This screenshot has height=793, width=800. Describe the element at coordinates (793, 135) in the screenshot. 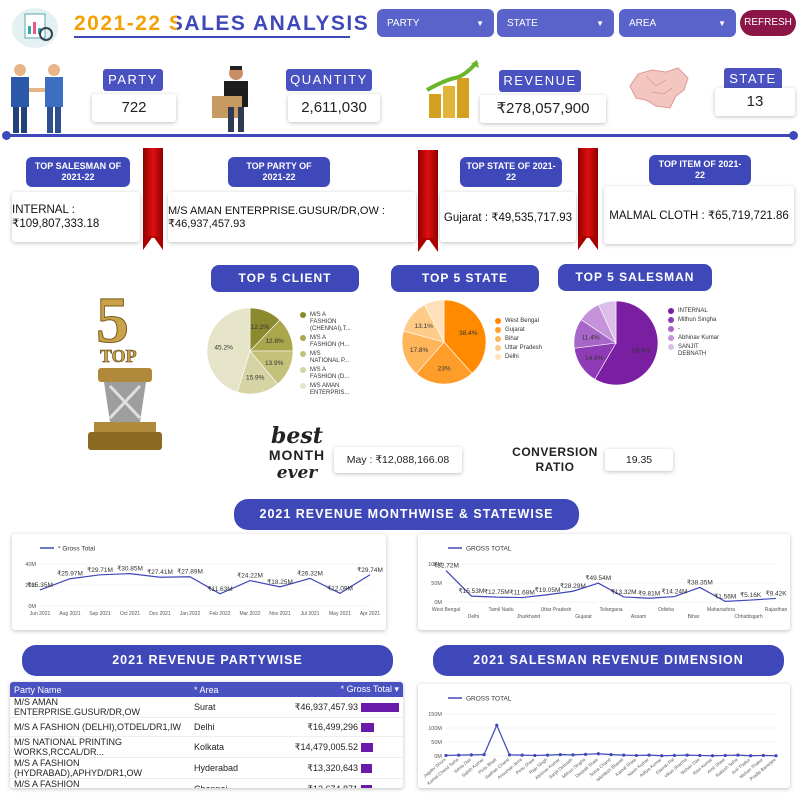

I see `divider-dot-right` at that location.